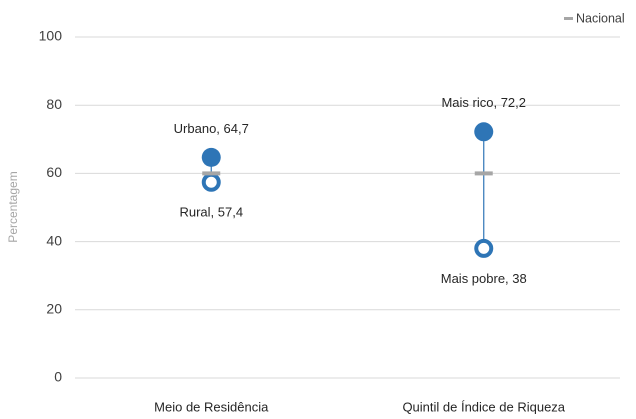 This screenshot has height=419, width=636. I want to click on data-label: Rural, 57,4, so click(211, 212).